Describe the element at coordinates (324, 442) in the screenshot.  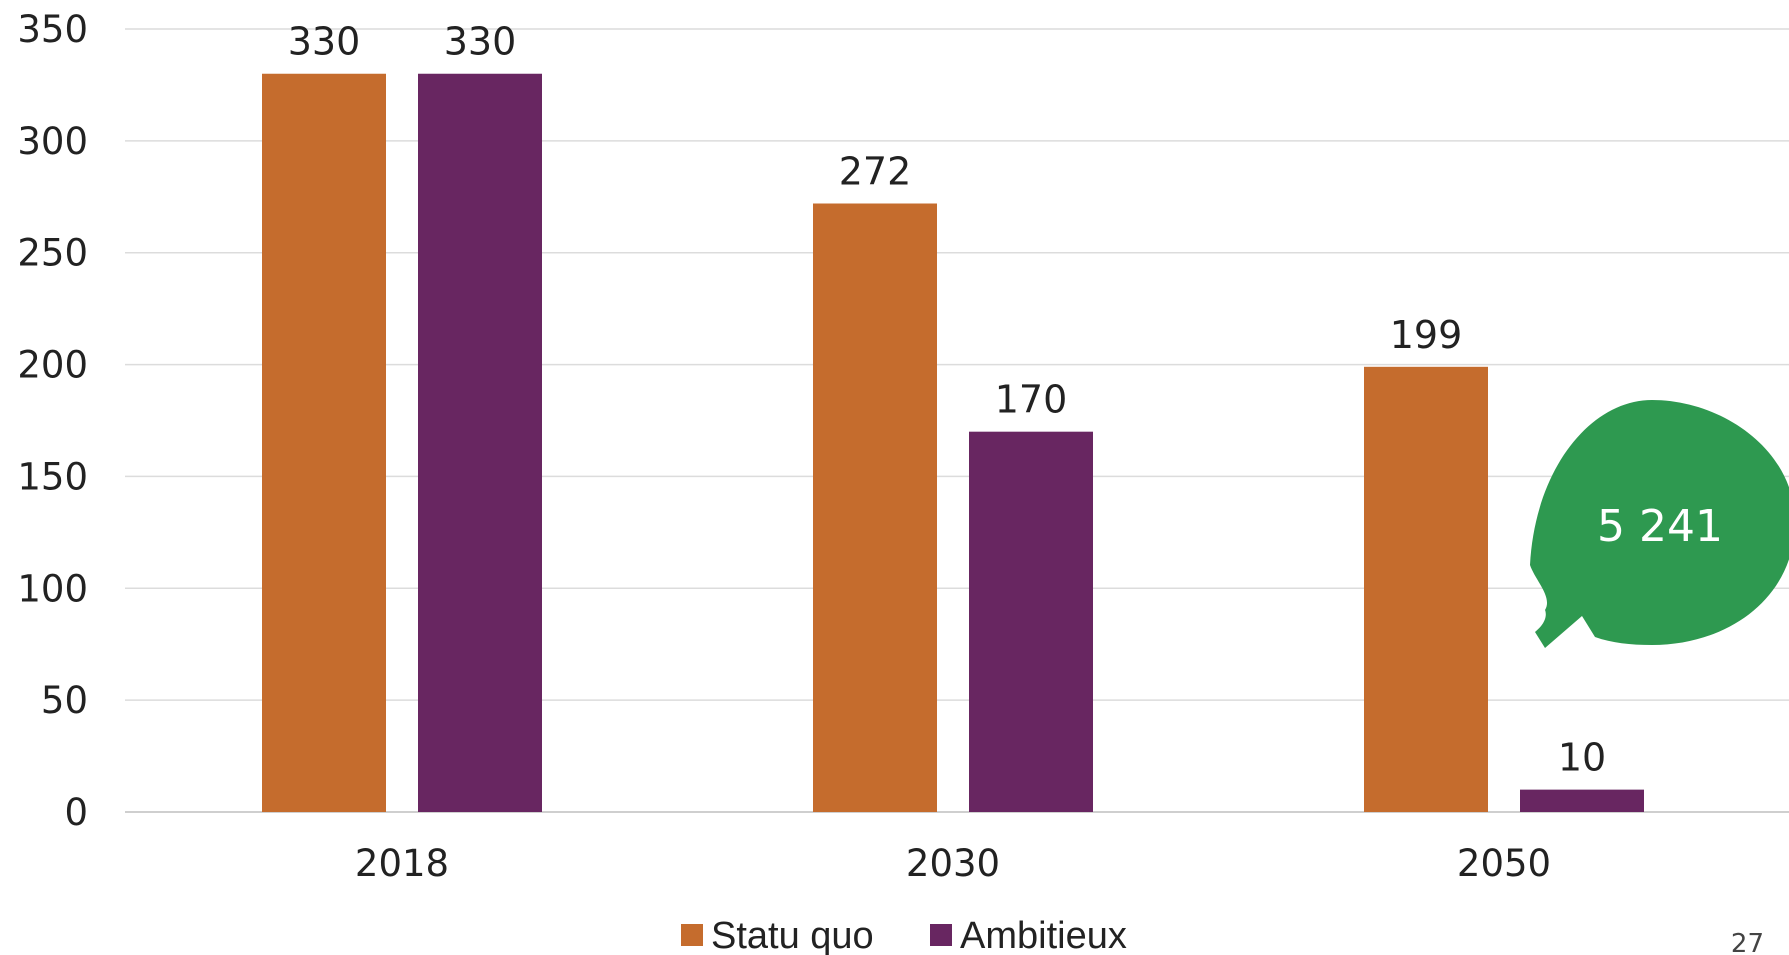
I see `bar-2018-statu-quo` at that location.